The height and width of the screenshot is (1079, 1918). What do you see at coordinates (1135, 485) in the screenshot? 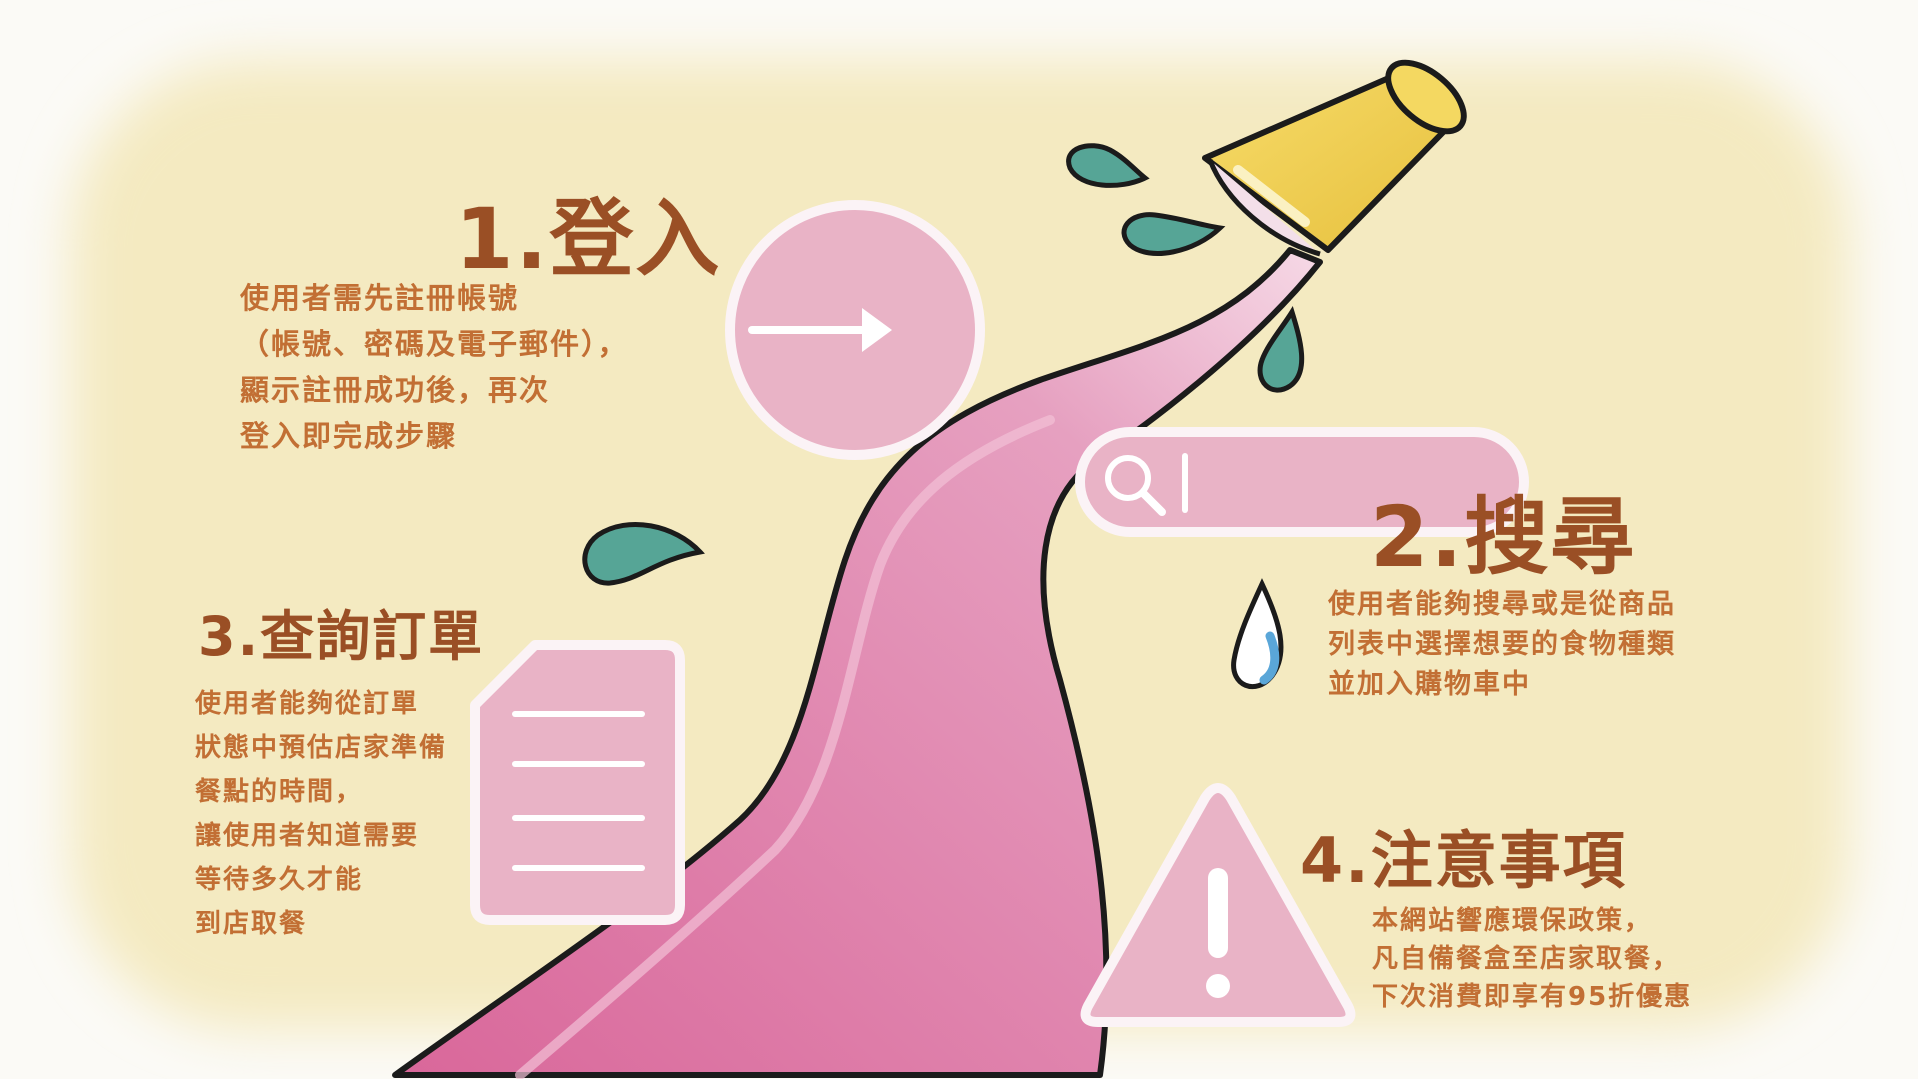
I see `search-icon` at bounding box center [1135, 485].